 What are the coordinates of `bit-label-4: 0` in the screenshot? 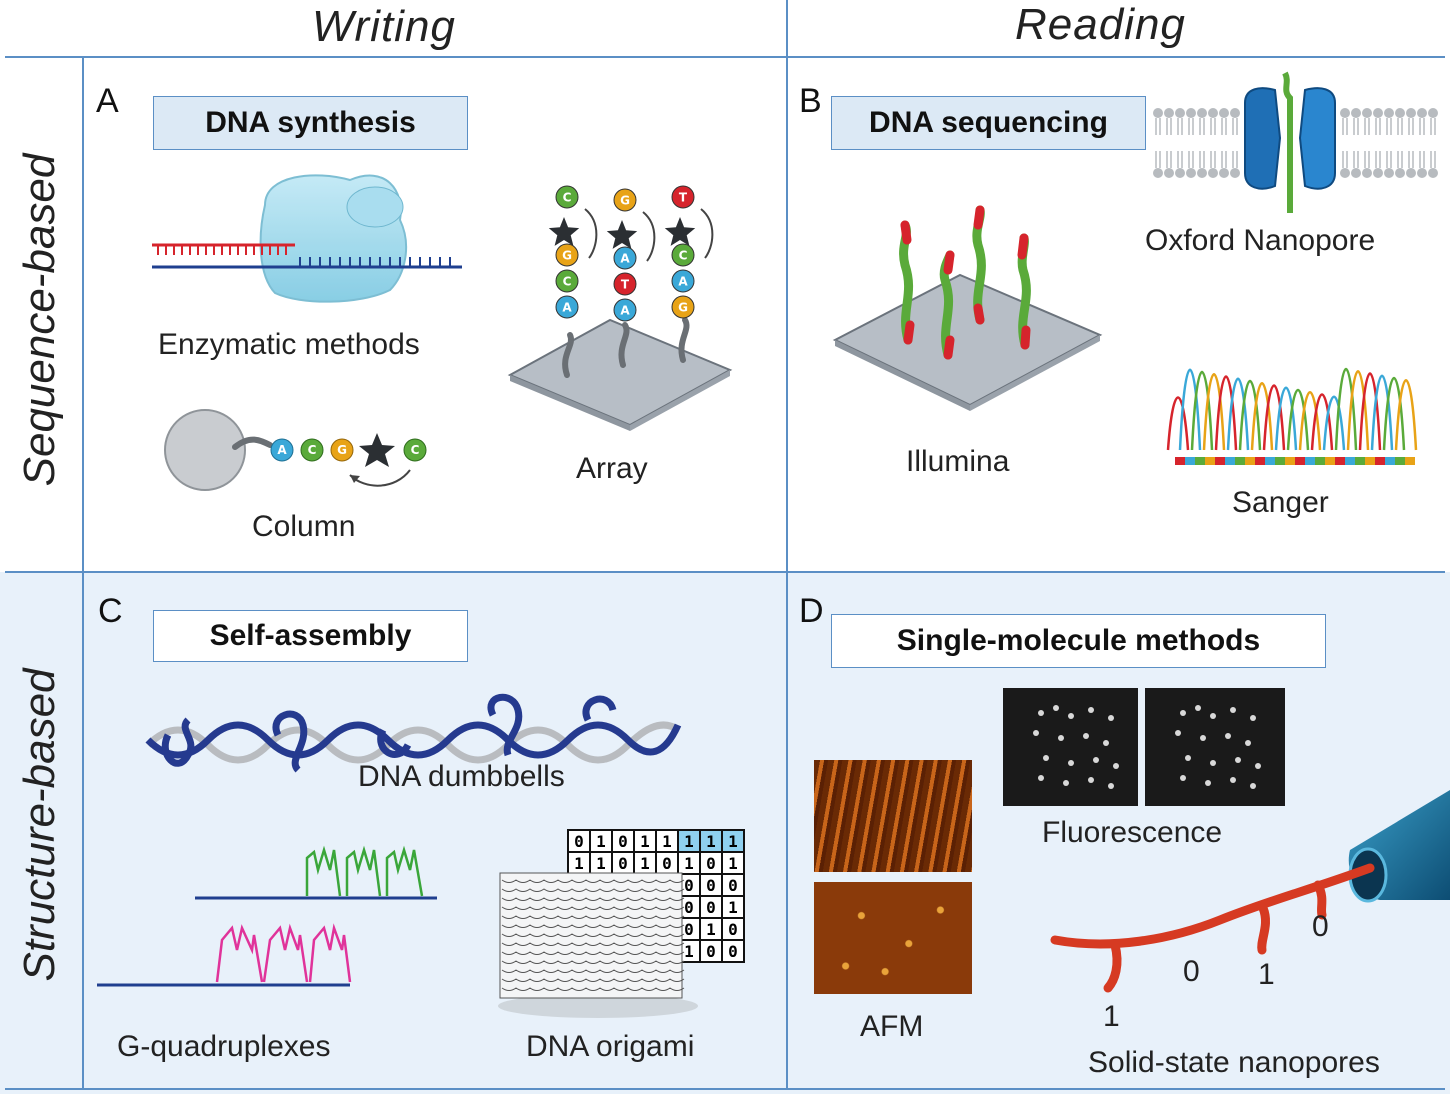 It's located at (1320, 926).